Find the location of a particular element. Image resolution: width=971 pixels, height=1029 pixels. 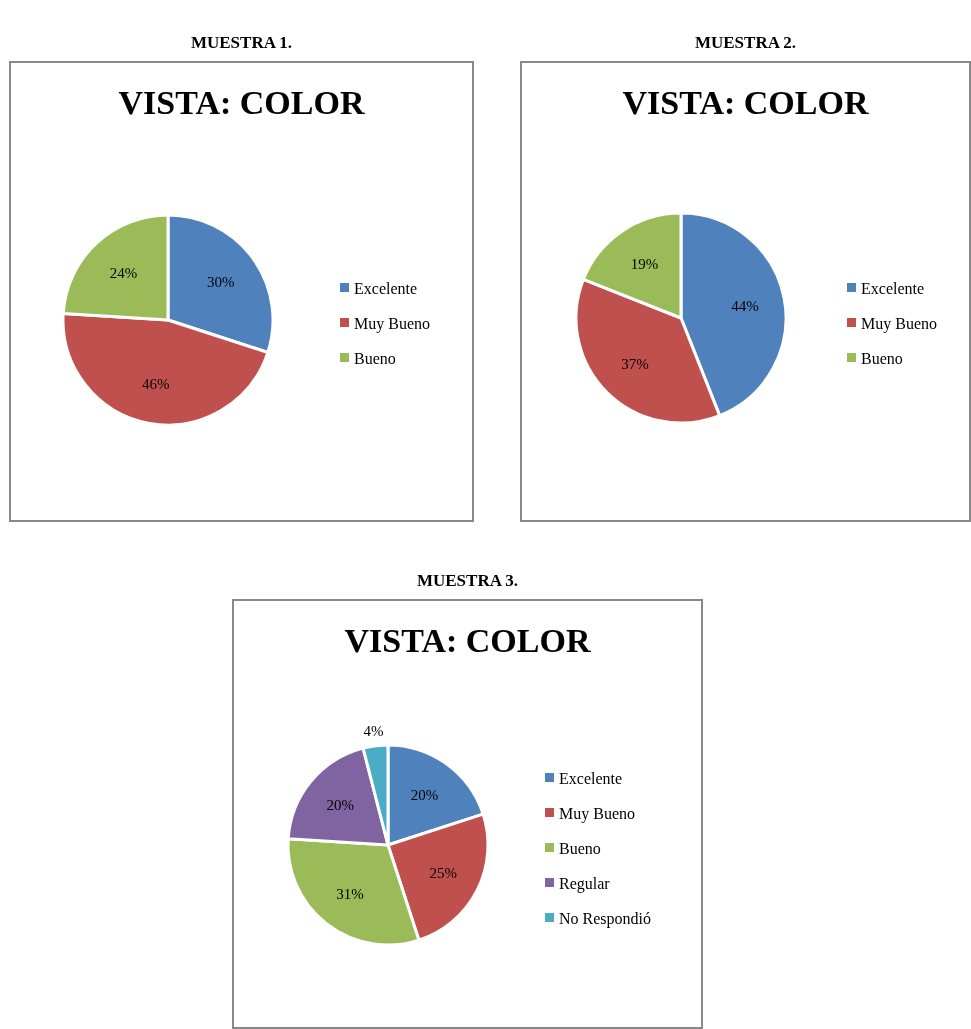

data-label: 19% is located at coordinates (644, 264).